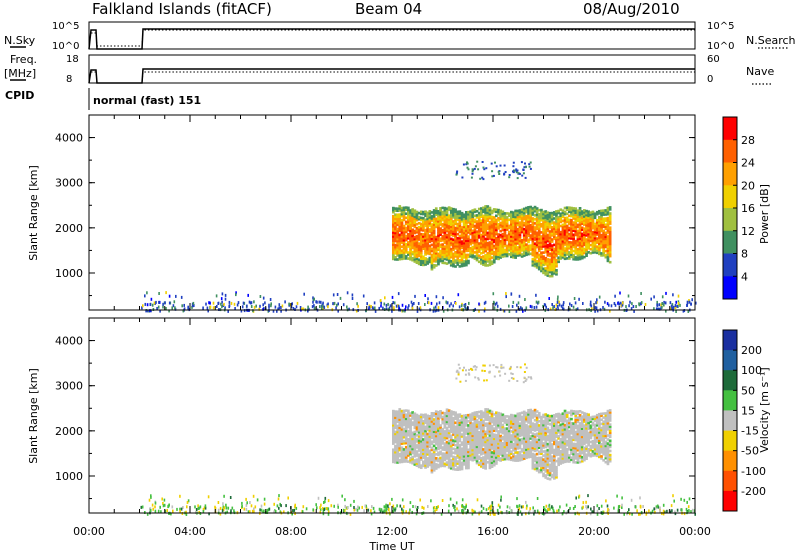 The height and width of the screenshot is (554, 800). I want to click on y-tick-label: 4000, so click(69, 138).